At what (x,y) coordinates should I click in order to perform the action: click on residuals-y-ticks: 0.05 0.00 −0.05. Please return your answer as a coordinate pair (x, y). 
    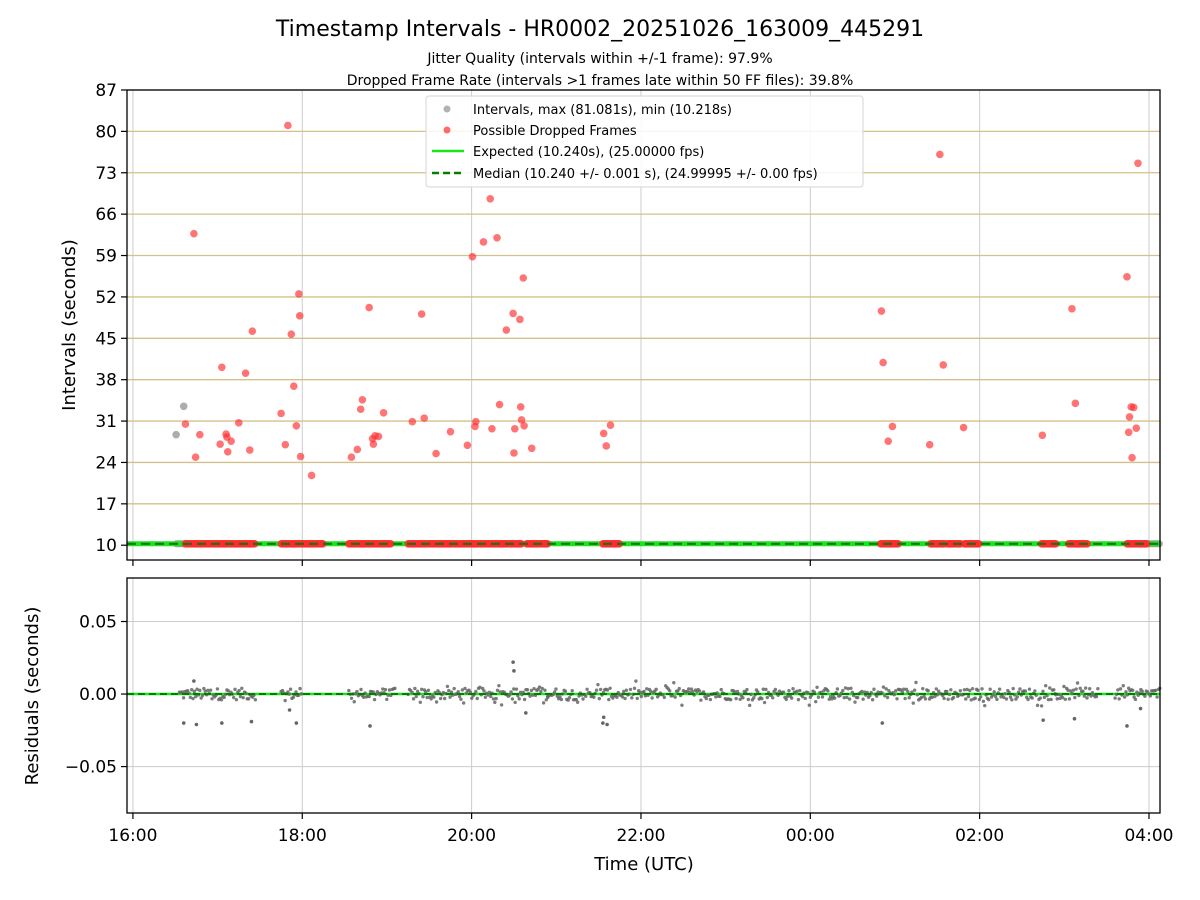
    Looking at the image, I should click on (96, 695).